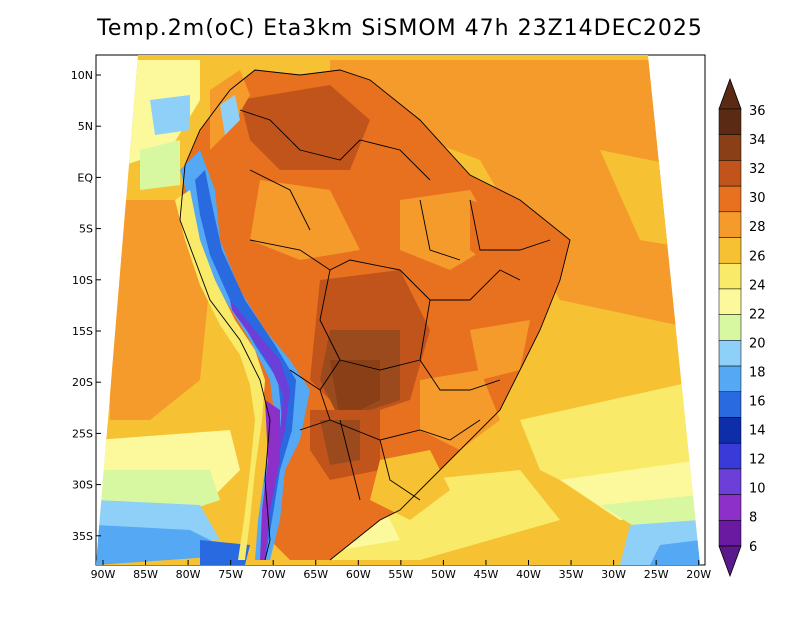  What do you see at coordinates (358, 574) in the screenshot?
I see `lon-tick-label: 60W` at bounding box center [358, 574].